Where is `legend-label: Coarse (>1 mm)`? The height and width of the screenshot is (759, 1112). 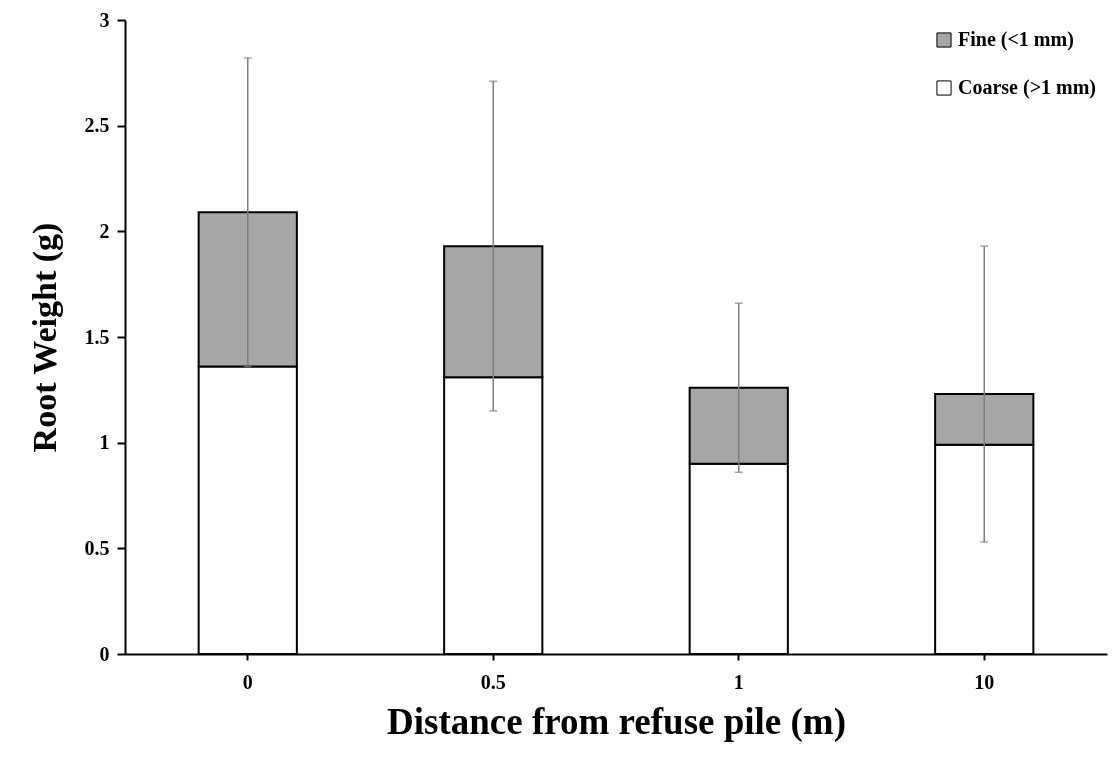
legend-label: Coarse (>1 mm) is located at coordinates (1027, 87).